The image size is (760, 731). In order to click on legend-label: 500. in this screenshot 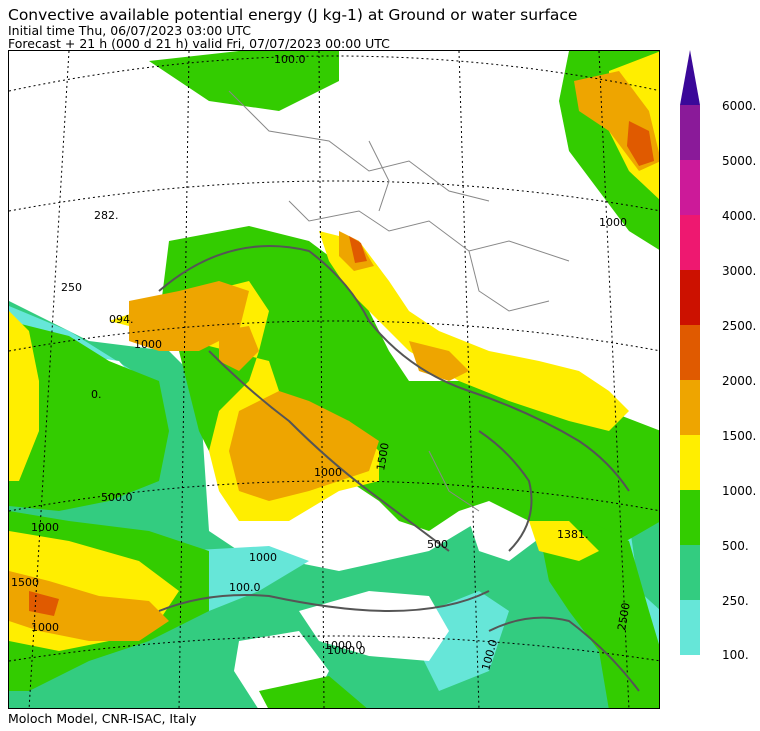, I will do `click(735, 546)`.